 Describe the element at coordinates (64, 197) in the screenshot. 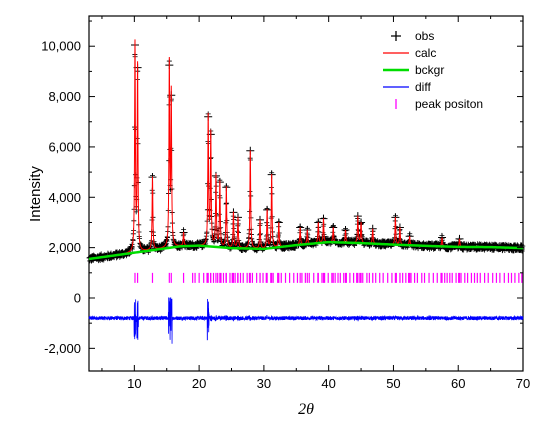

I see `y-tick-label: 4,000` at that location.